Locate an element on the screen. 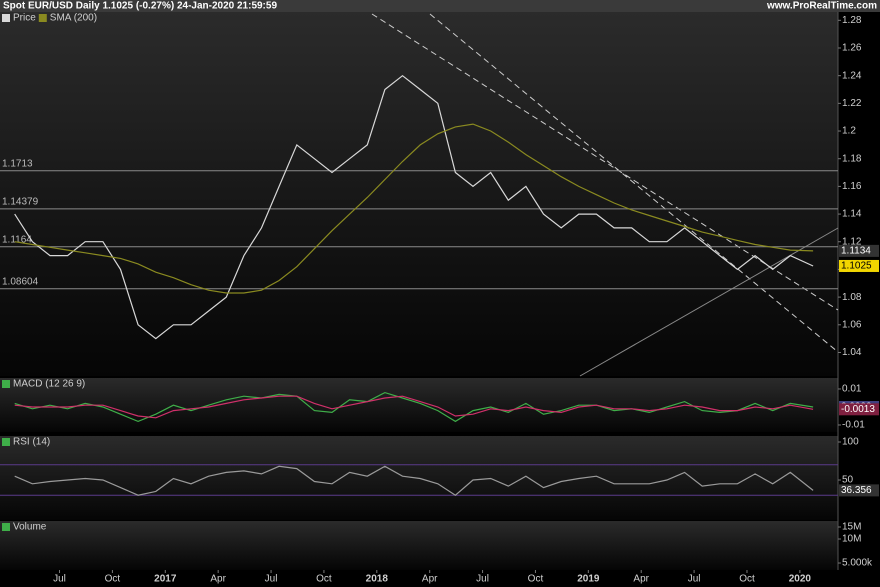 Image resolution: width=880 pixels, height=587 pixels. x-tick-label: 2017 is located at coordinates (165, 579).